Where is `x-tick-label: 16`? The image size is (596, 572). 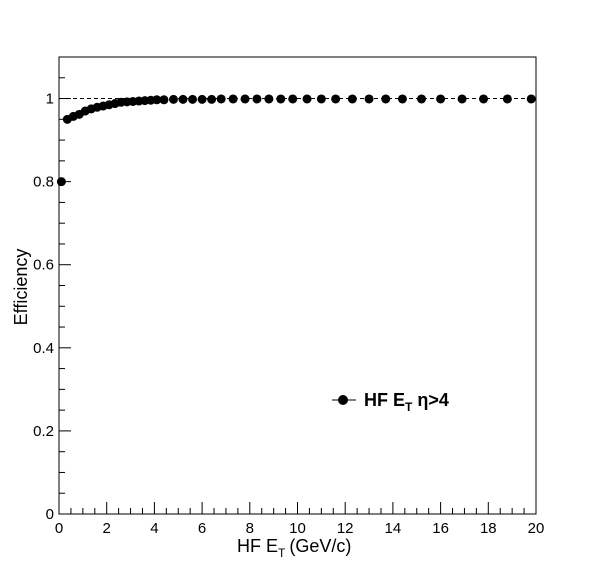
x-tick-label: 16 is located at coordinates (440, 528).